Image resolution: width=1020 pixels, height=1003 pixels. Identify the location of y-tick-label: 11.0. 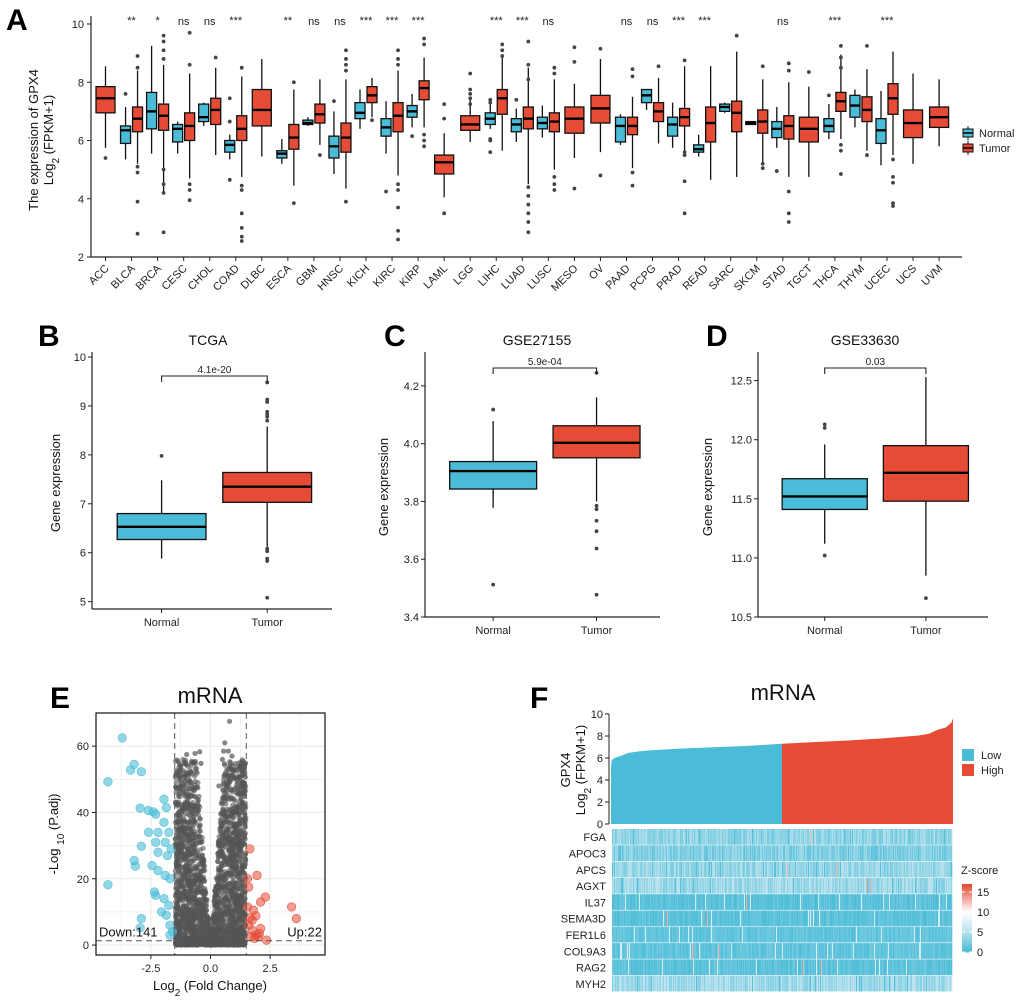
(741, 559).